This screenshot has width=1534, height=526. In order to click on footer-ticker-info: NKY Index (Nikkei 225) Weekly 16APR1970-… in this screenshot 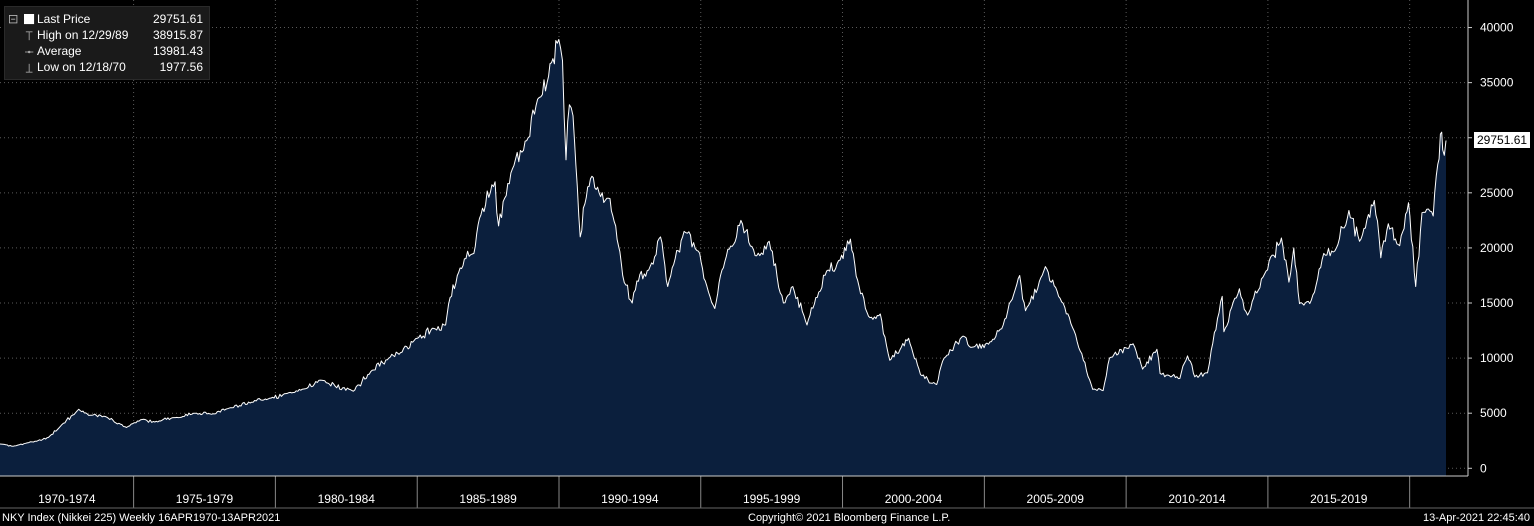, I will do `click(141, 518)`.